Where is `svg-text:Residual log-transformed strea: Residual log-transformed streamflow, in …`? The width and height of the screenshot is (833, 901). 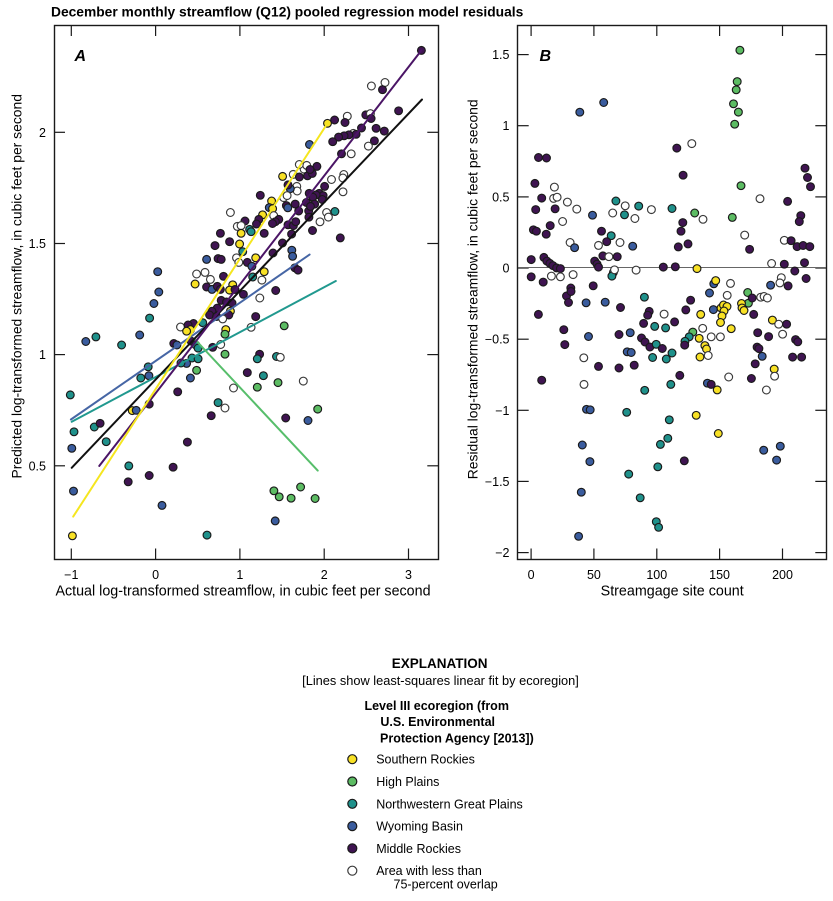
svg-text:Residual log-transformed strea: Residual log-transformed streamflow, in … is located at coordinates (473, 289).